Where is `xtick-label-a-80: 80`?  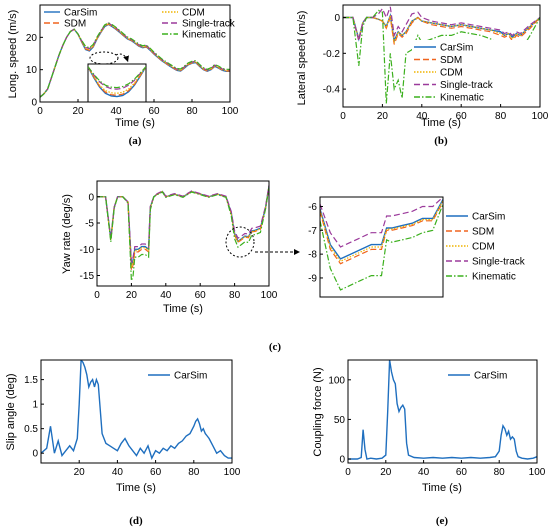
xtick-label-a-80: 80 is located at coordinates (192, 111).